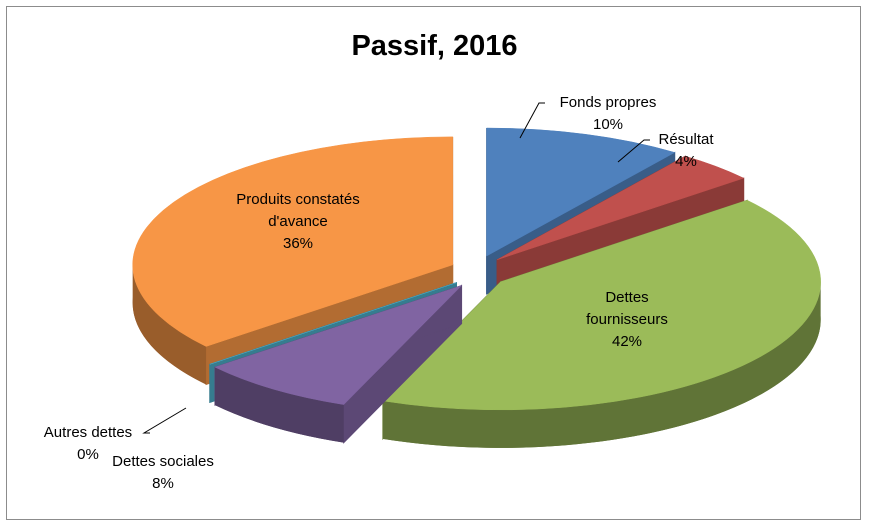 This screenshot has height=528, width=869. I want to click on data-label-name: Autres dettes, so click(88, 432).